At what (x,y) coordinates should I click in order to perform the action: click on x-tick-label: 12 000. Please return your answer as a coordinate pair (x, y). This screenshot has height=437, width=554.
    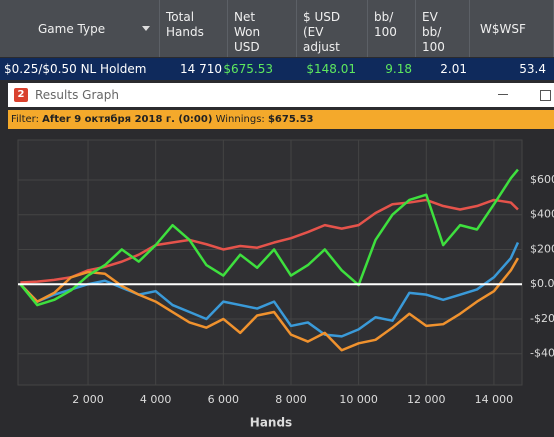
    Looking at the image, I should click on (426, 399).